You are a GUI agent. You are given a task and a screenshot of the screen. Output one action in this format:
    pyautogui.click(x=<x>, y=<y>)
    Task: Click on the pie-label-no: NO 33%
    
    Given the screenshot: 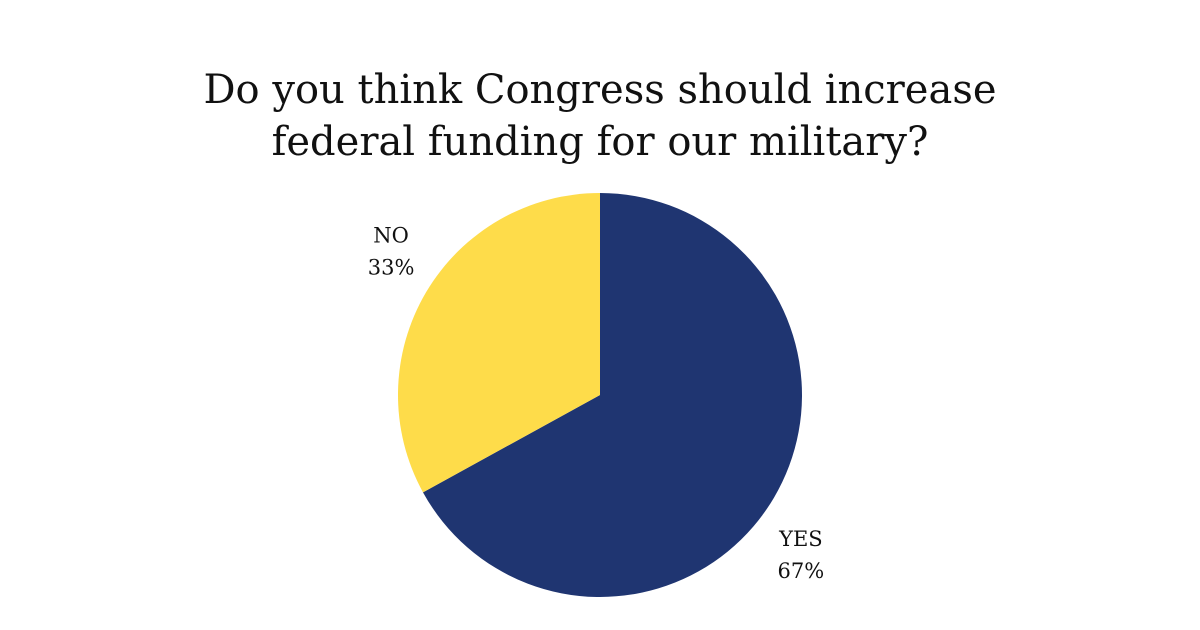 What is the action you would take?
    pyautogui.click(x=391, y=252)
    